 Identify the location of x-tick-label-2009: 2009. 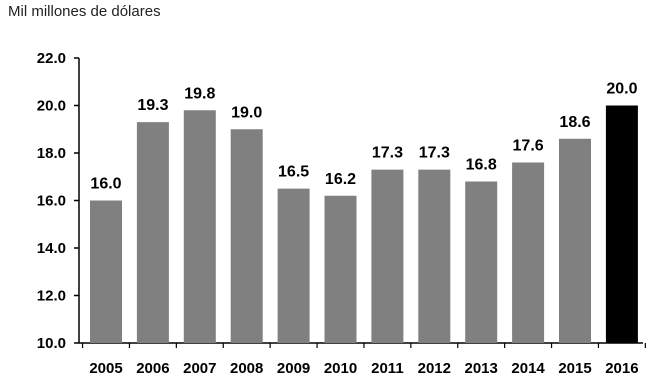
(293, 368).